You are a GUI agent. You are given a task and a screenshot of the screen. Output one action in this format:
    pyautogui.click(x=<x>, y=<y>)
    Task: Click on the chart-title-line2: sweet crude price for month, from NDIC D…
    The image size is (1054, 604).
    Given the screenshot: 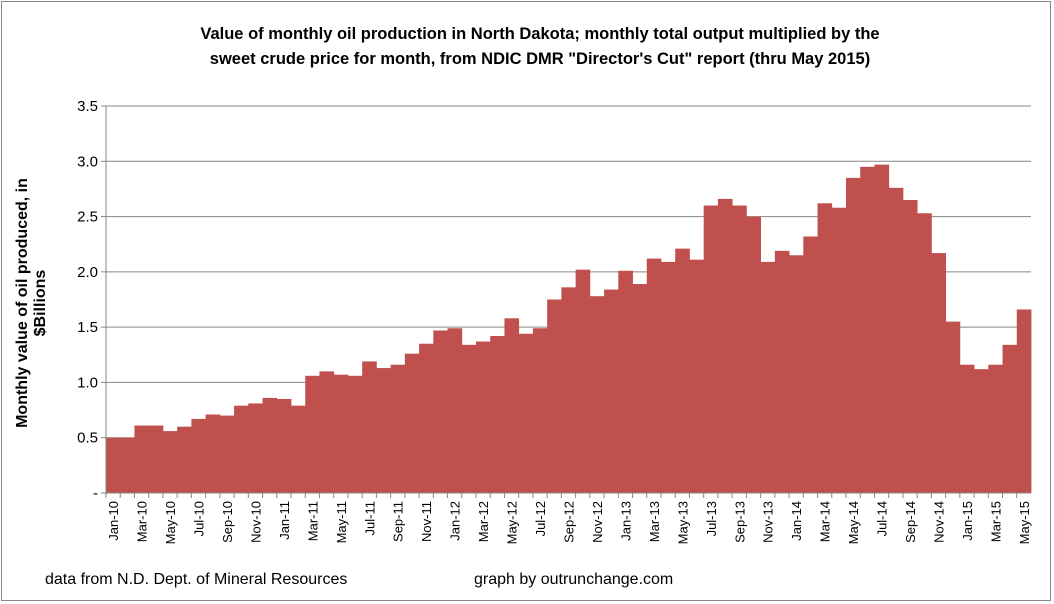 What is the action you would take?
    pyautogui.click(x=540, y=59)
    